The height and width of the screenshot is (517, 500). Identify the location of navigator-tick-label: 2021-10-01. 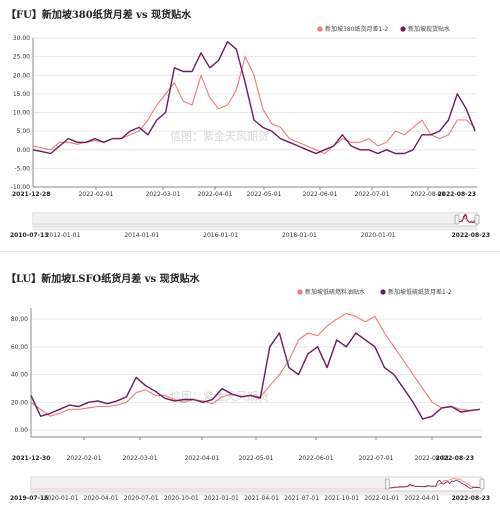
(341, 498).